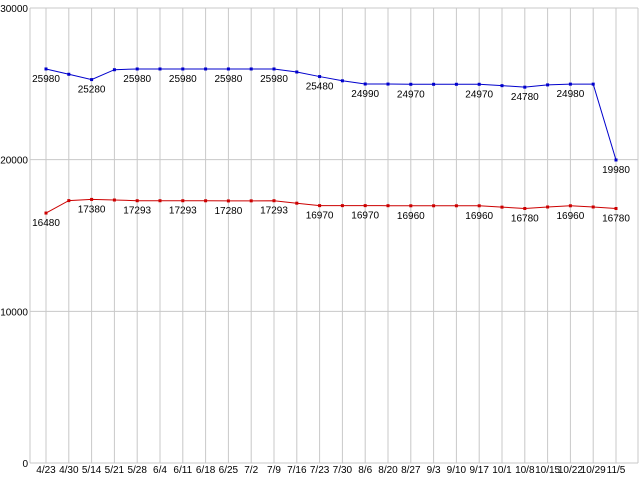 The width and height of the screenshot is (640, 480). Describe the element at coordinates (182, 470) in the screenshot. I see `x-axis-tick-label: 6/11` at that location.